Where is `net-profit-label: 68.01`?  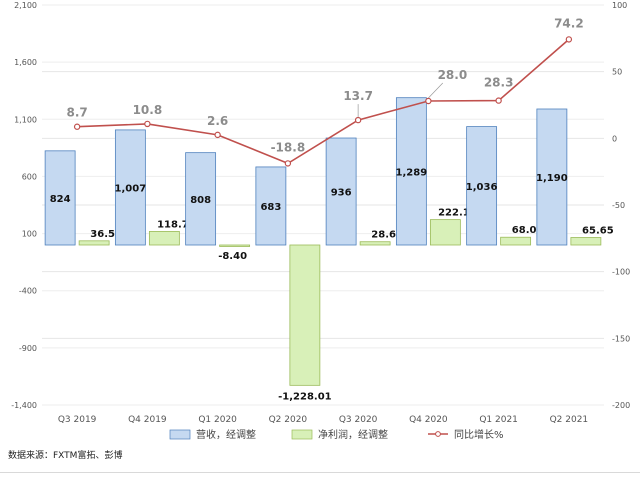
net-profit-label: 68.01 is located at coordinates (528, 230).